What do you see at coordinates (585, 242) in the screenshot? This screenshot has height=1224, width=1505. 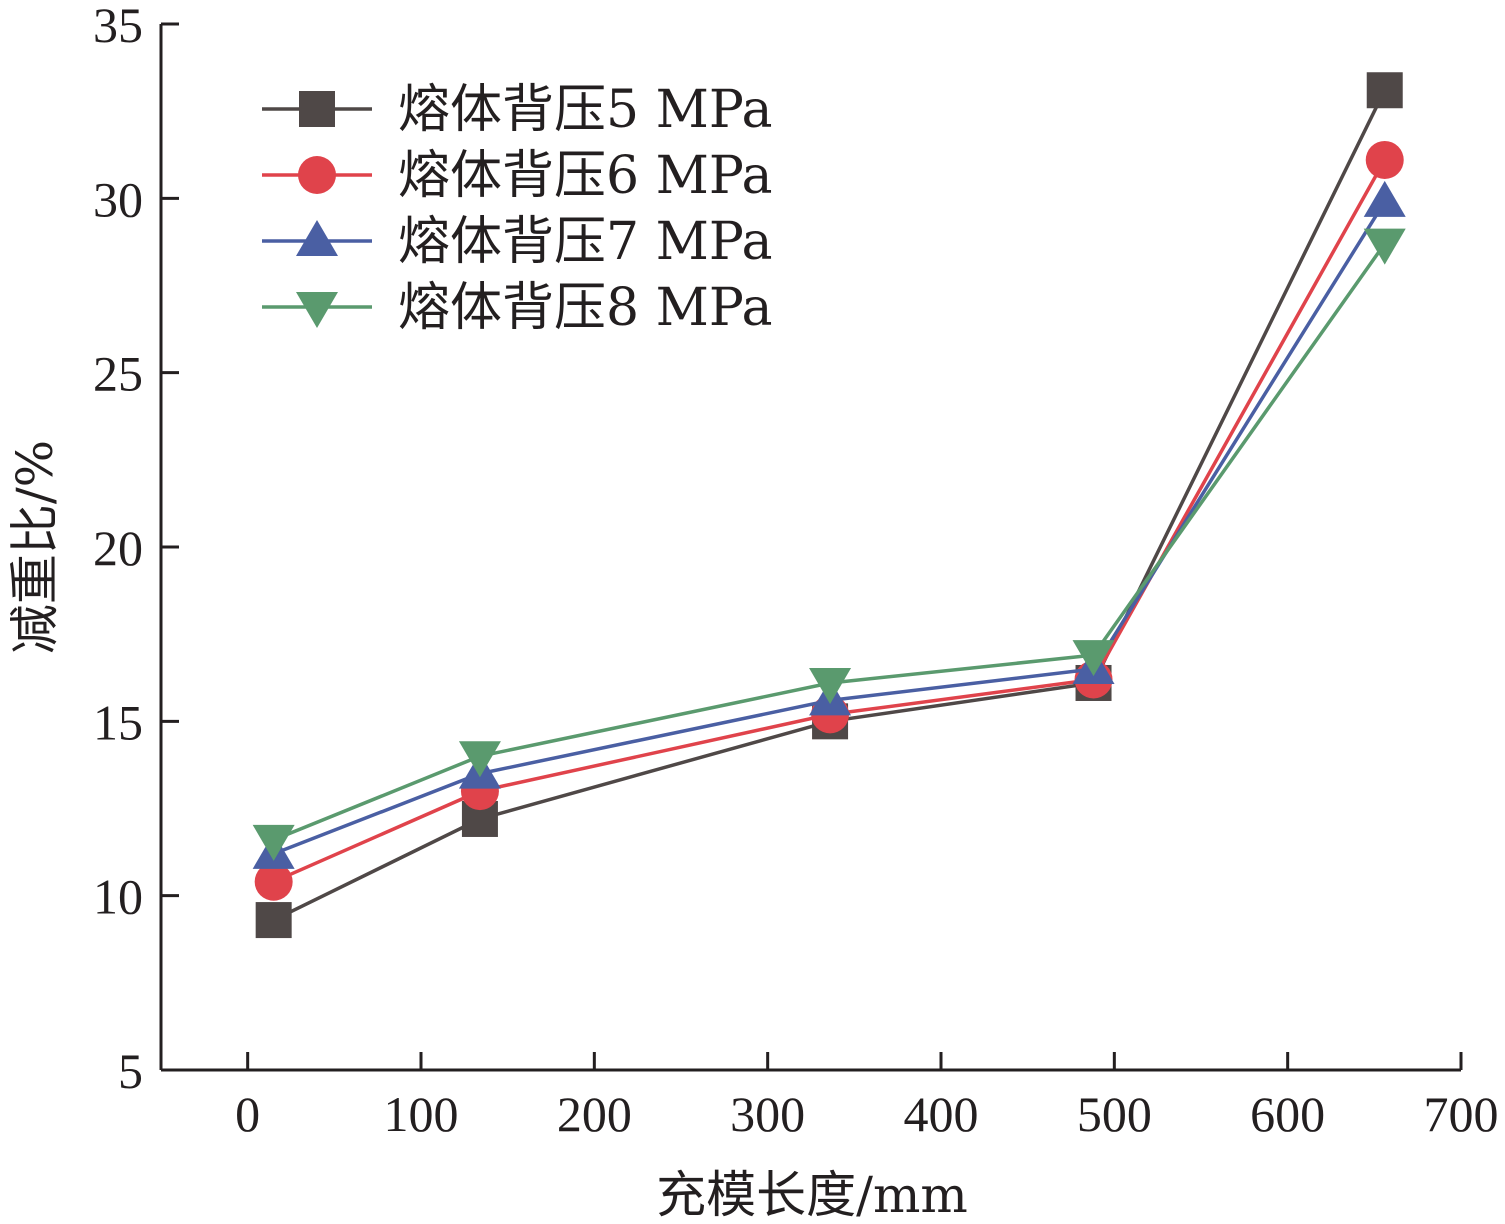 I see `legend-label-3: 熔体背压7 MPa` at bounding box center [585, 242].